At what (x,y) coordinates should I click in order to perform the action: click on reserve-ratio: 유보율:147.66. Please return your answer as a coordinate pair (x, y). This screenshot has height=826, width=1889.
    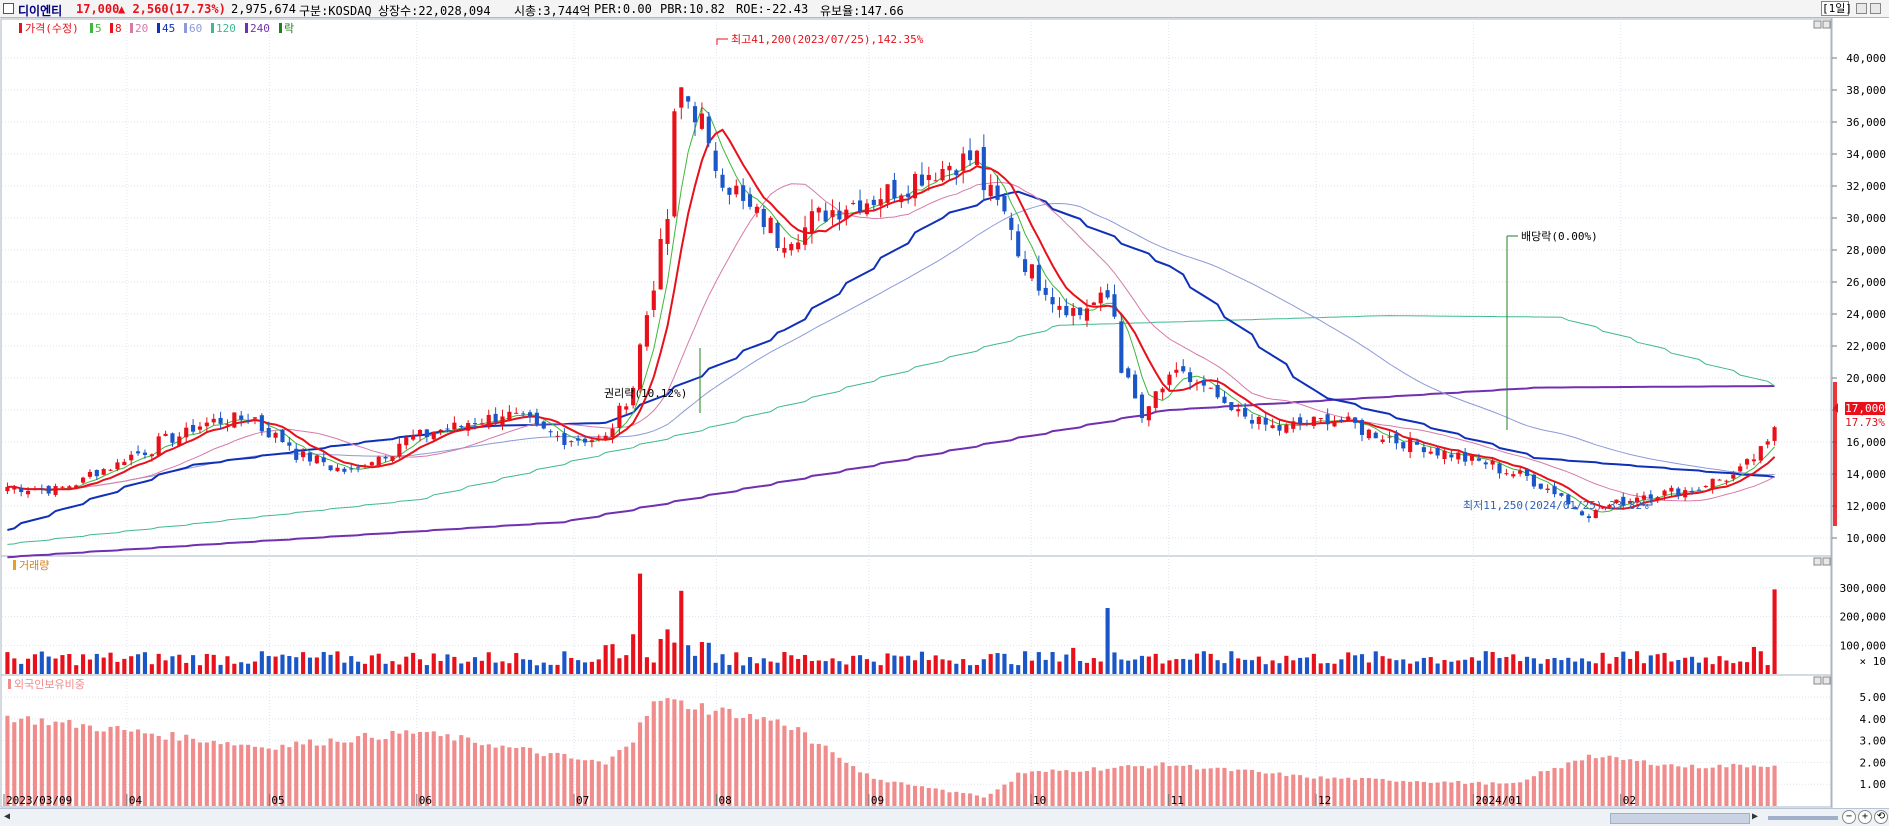
    Looking at the image, I should click on (862, 11).